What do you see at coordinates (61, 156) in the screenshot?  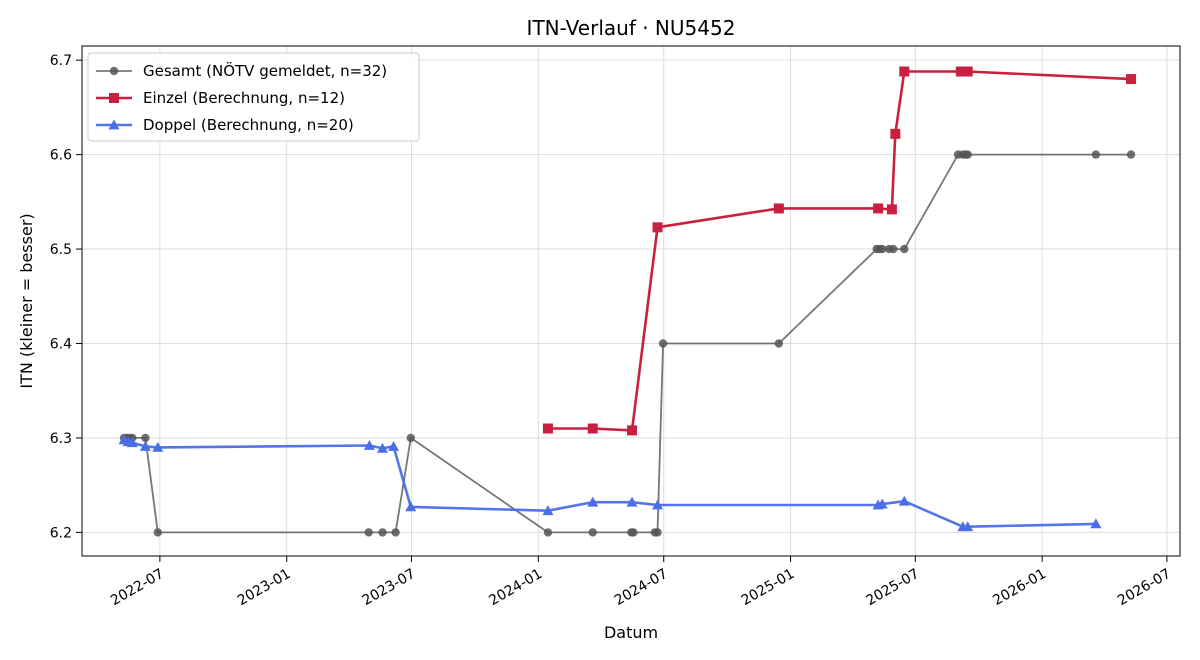 I see `y-tick-label: 6.6` at bounding box center [61, 156].